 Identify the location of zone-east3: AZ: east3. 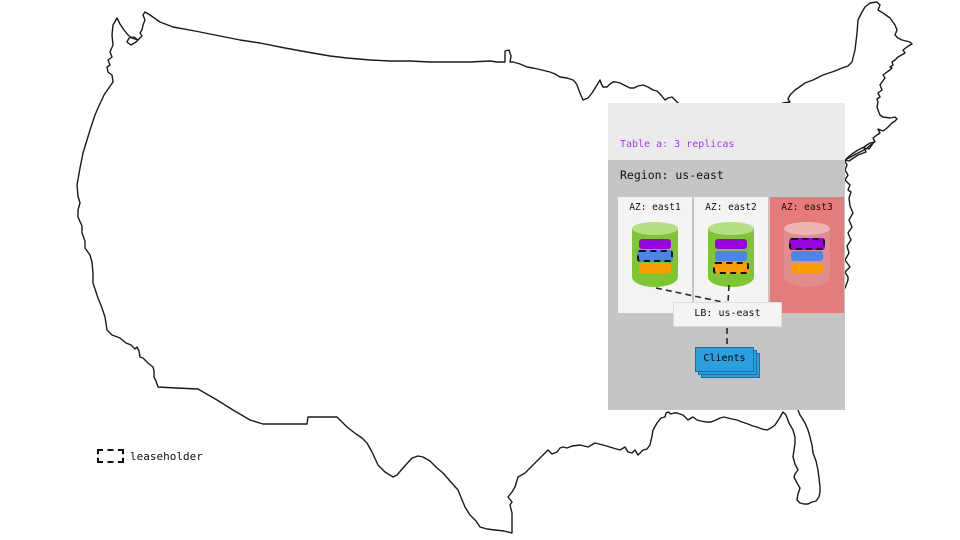
(807, 255).